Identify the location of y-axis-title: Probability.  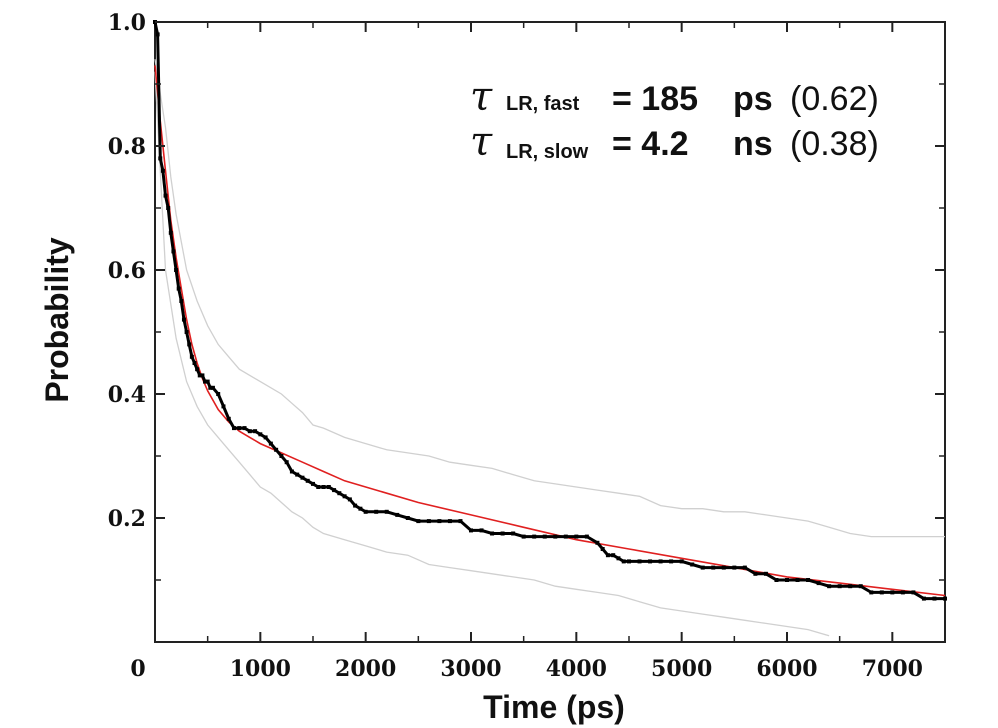
(57, 320).